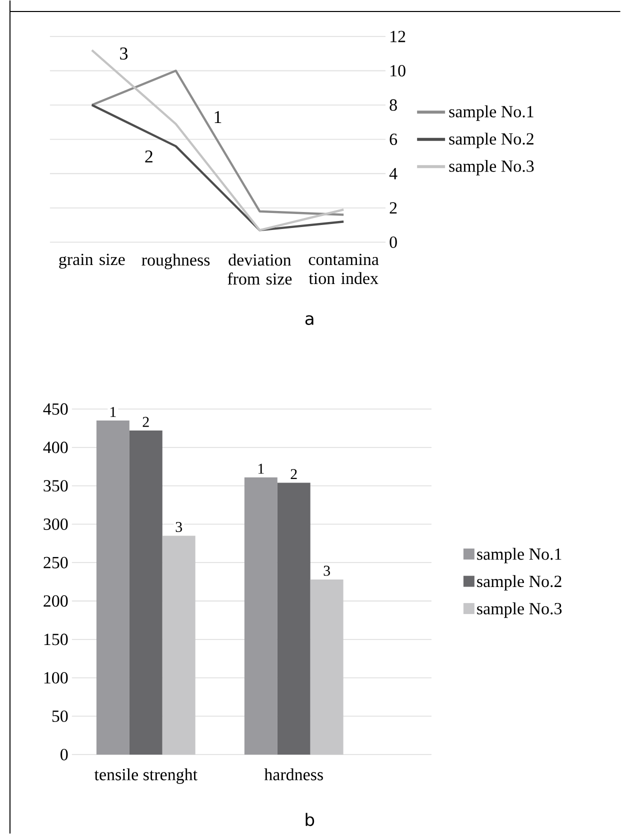 This screenshot has width=621, height=834. Describe the element at coordinates (55, 448) in the screenshot. I see `y-tick-label: 400` at that location.